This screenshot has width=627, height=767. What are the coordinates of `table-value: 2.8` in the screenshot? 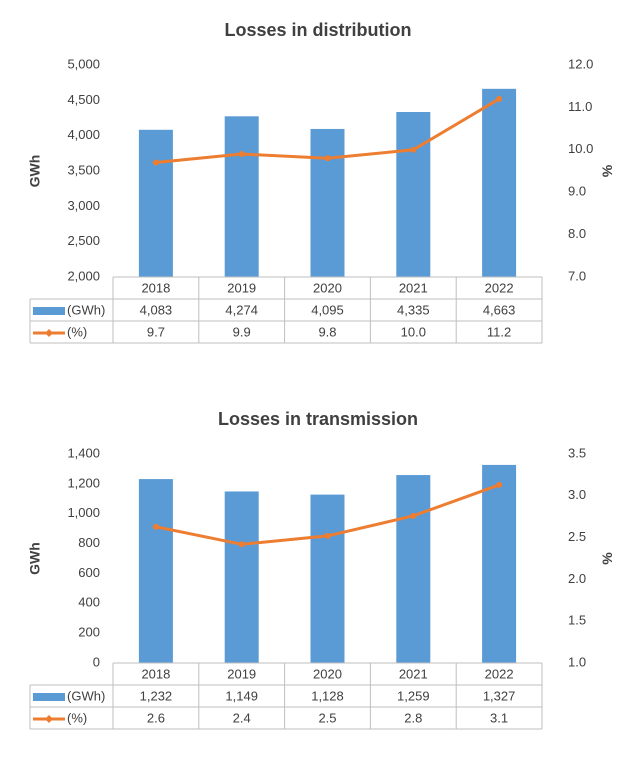 It's located at (413, 717).